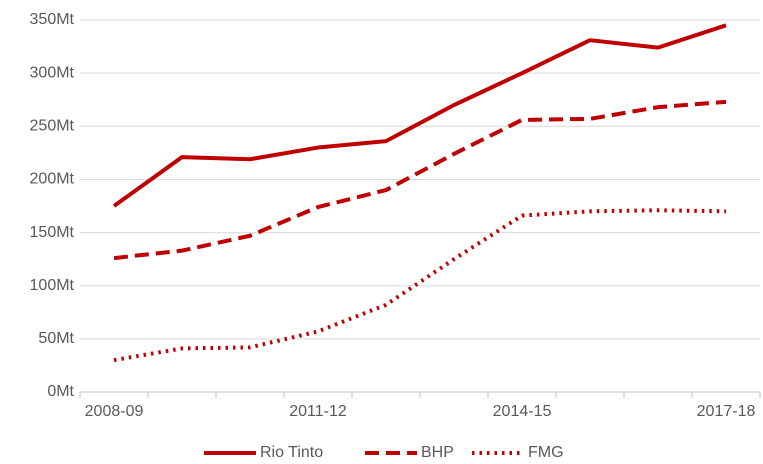 The height and width of the screenshot is (464, 763). Describe the element at coordinates (56, 338) in the screenshot. I see `y-tick-label: 50Mt` at that location.